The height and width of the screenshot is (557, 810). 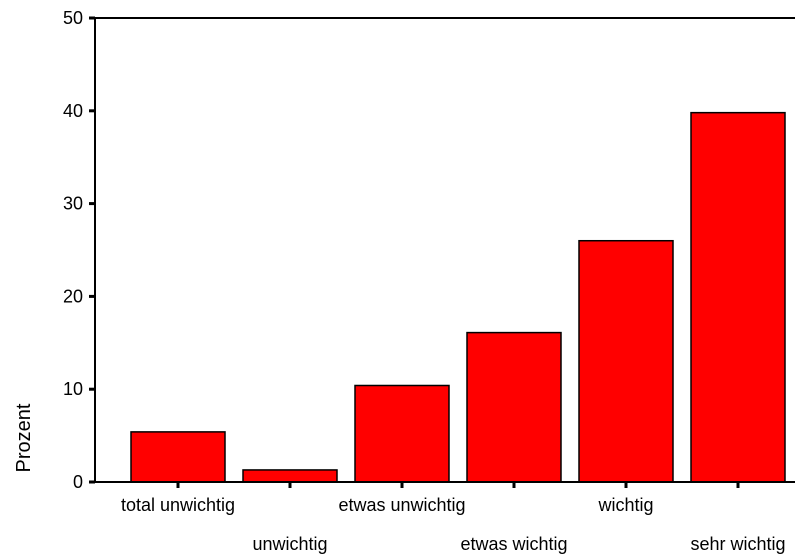 I want to click on y-axis-title: Prozent, so click(x=24, y=437).